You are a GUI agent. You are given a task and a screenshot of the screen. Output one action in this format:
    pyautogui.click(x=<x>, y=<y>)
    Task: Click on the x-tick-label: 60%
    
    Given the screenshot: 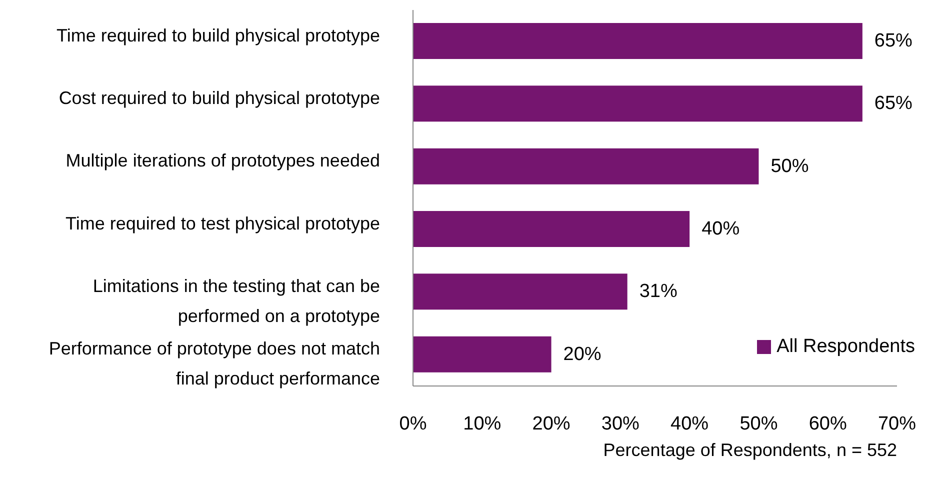 What is the action you would take?
    pyautogui.click(x=827, y=423)
    